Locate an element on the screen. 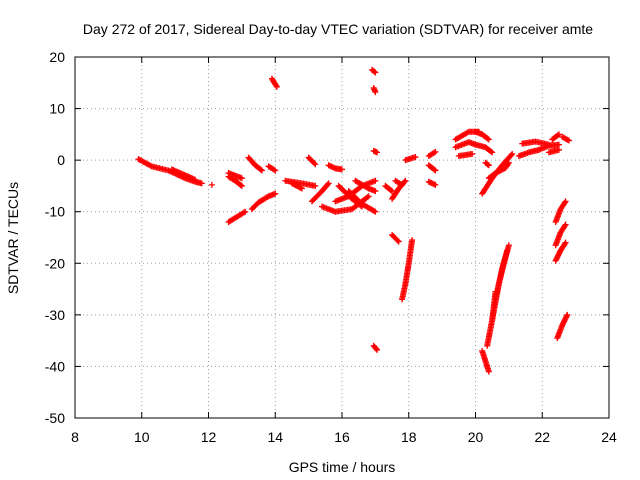 This screenshot has width=640, height=480. y-tick-label: -10 is located at coordinates (55, 212).